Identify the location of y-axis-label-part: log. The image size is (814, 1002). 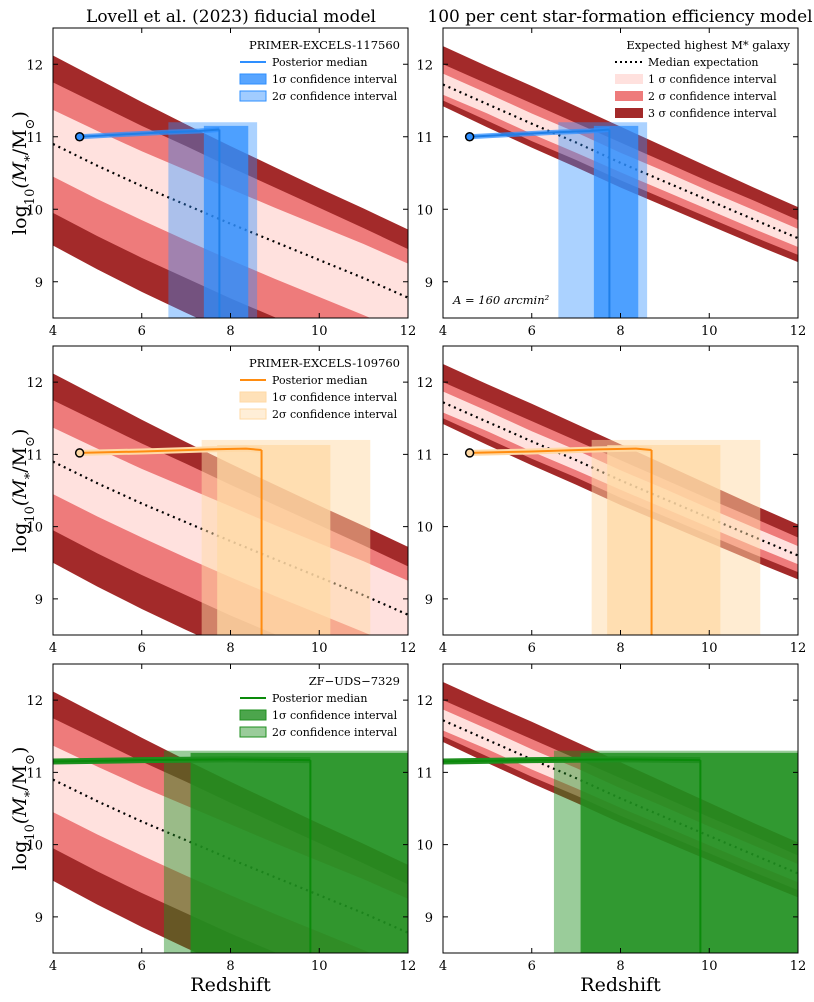
(20, 220).